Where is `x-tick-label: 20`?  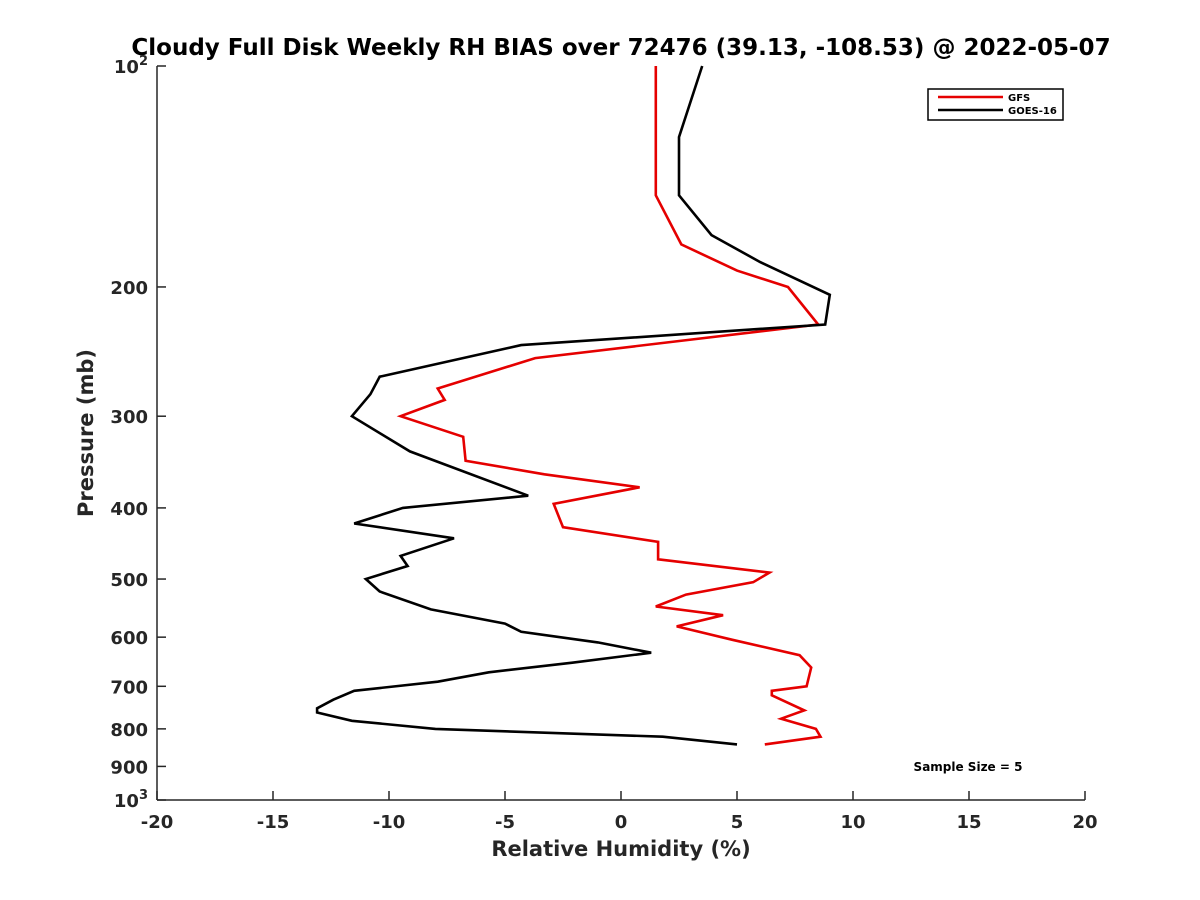
x-tick-label: 20 is located at coordinates (1084, 822).